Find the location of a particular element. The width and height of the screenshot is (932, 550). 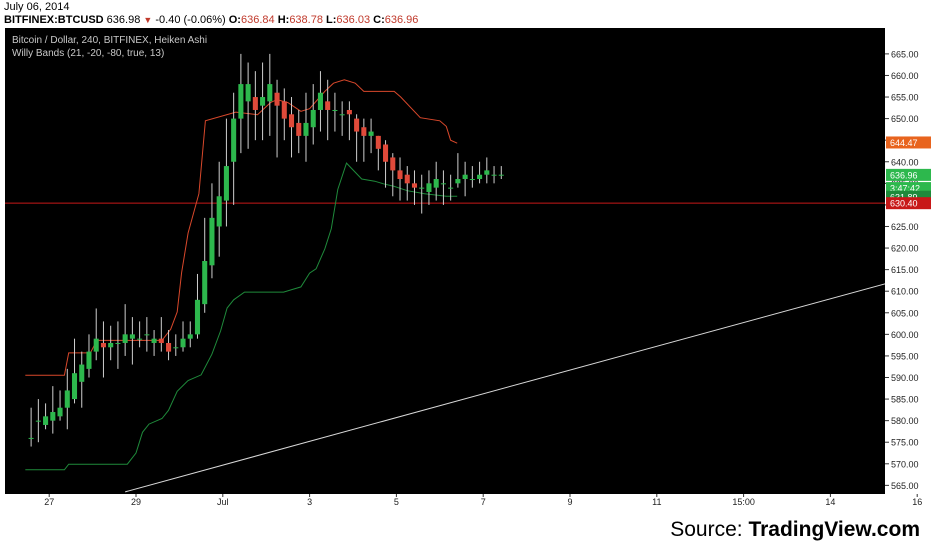

time-tick-label: 15:00 is located at coordinates (743, 502).